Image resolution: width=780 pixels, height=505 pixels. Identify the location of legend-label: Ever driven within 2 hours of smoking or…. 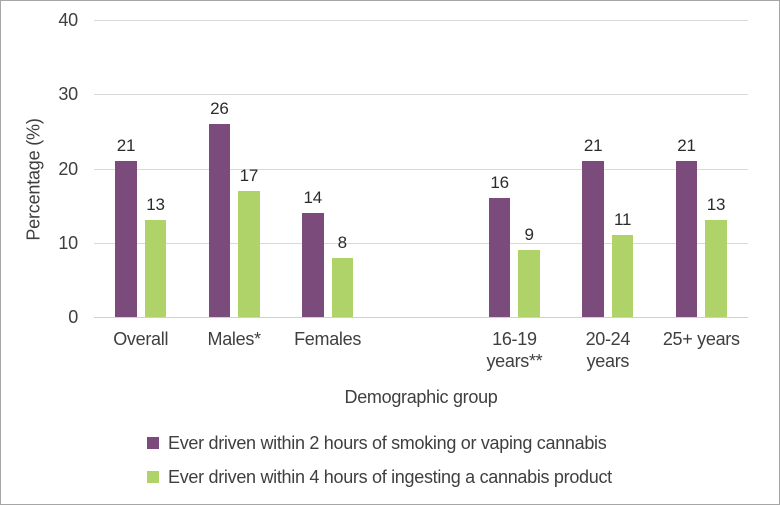
(387, 443).